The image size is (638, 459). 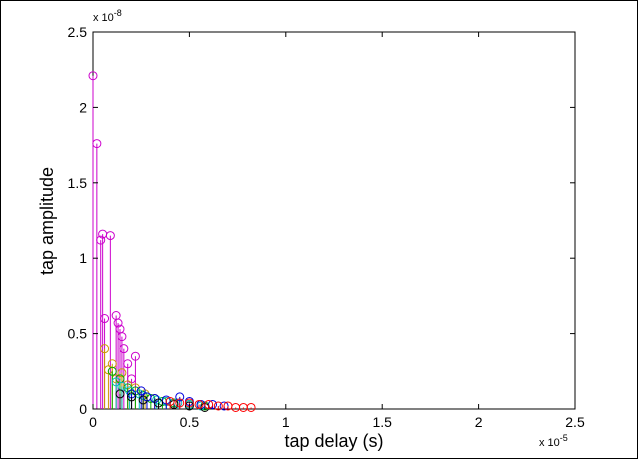 What do you see at coordinates (83, 107) in the screenshot?
I see `y-tick-label: 2` at bounding box center [83, 107].